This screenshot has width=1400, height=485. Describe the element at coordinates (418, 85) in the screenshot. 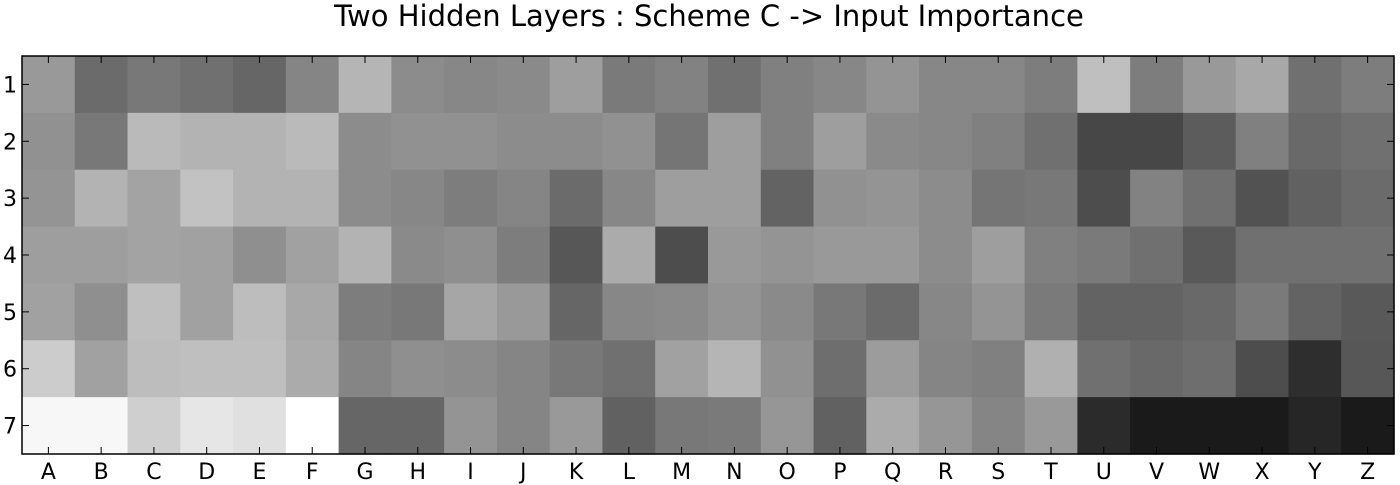

I see `heatmap-cell-1-H` at that location.